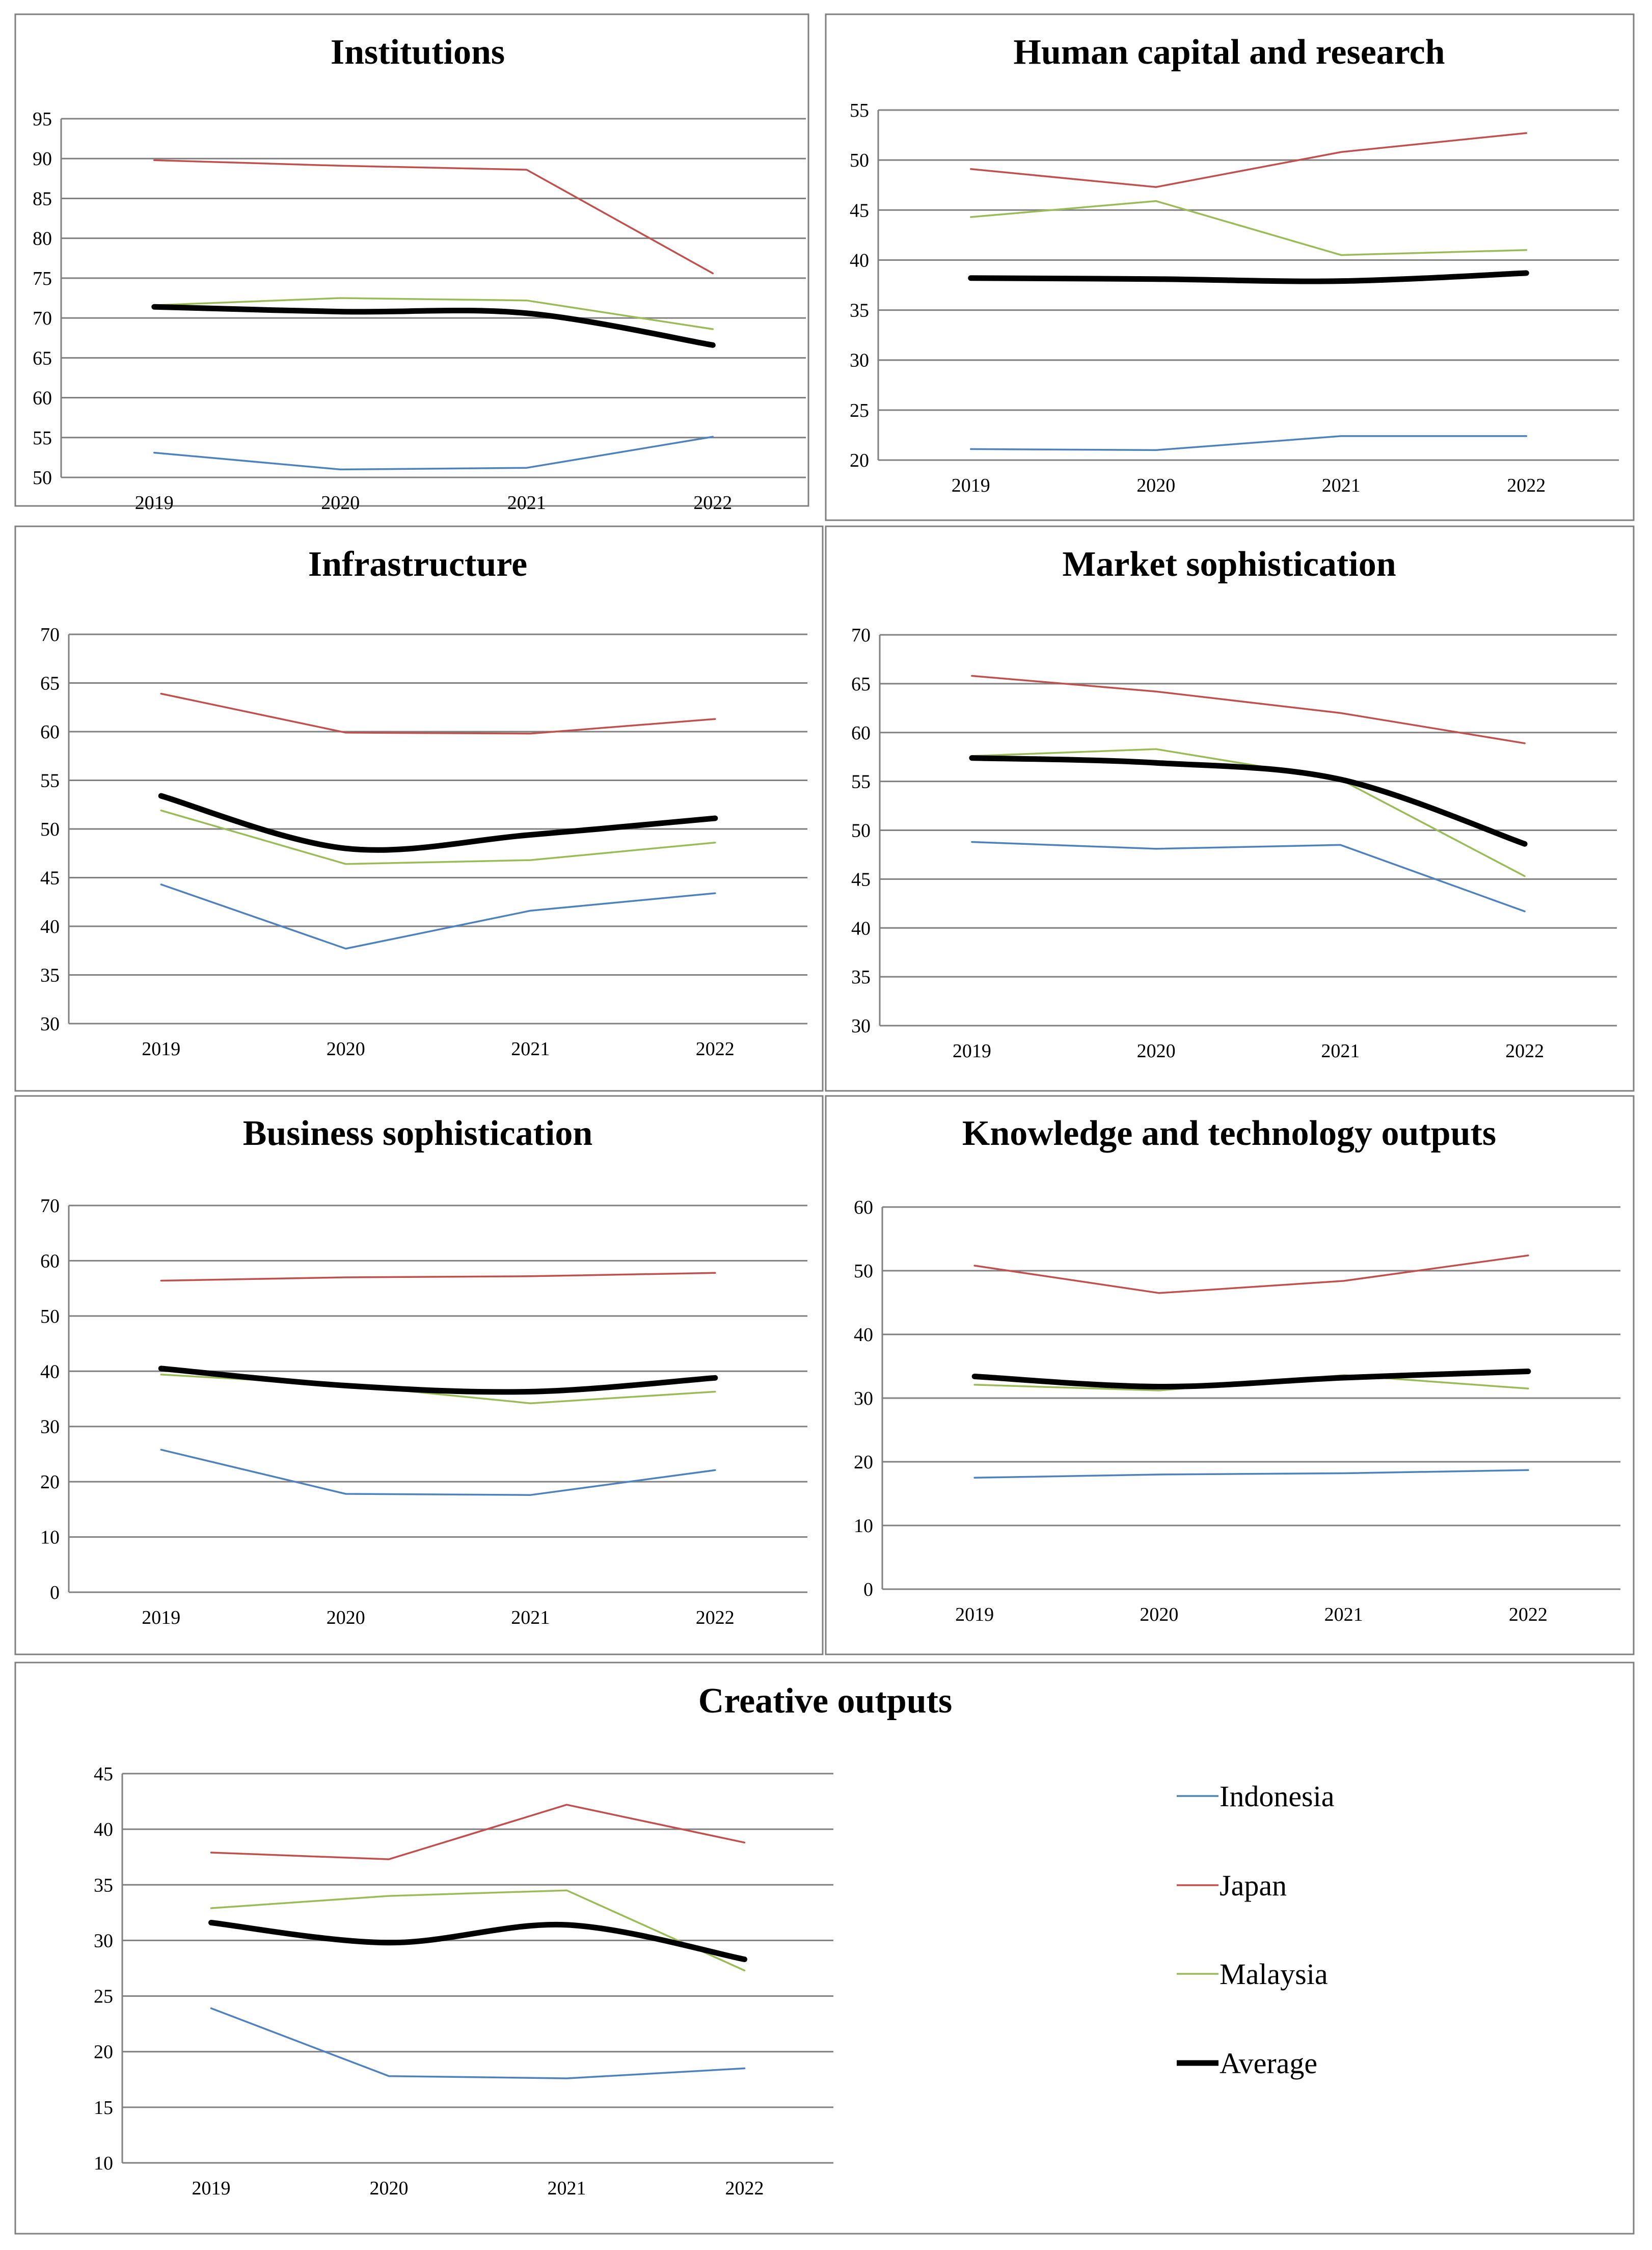  Describe the element at coordinates (103, 1829) in the screenshot. I see `chart-creative-outputs-y-tick-label: 40` at that location.